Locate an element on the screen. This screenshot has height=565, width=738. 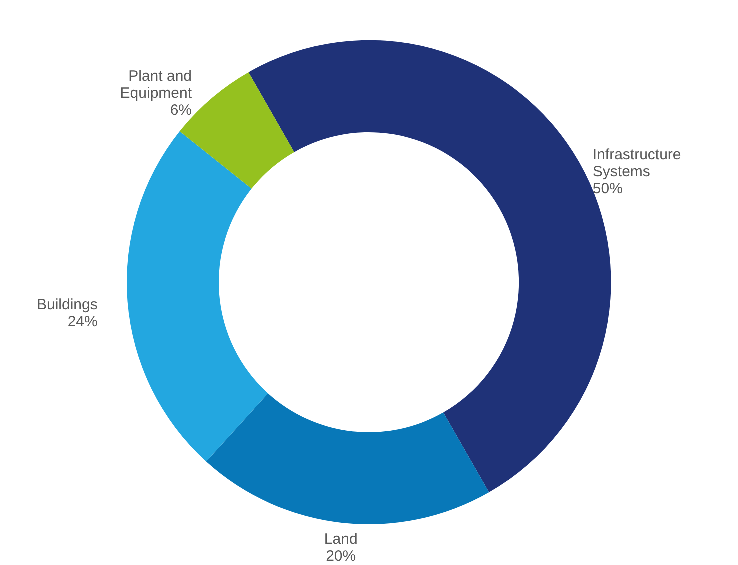
slice-label: Infrastructure Systems is located at coordinates (637, 163).